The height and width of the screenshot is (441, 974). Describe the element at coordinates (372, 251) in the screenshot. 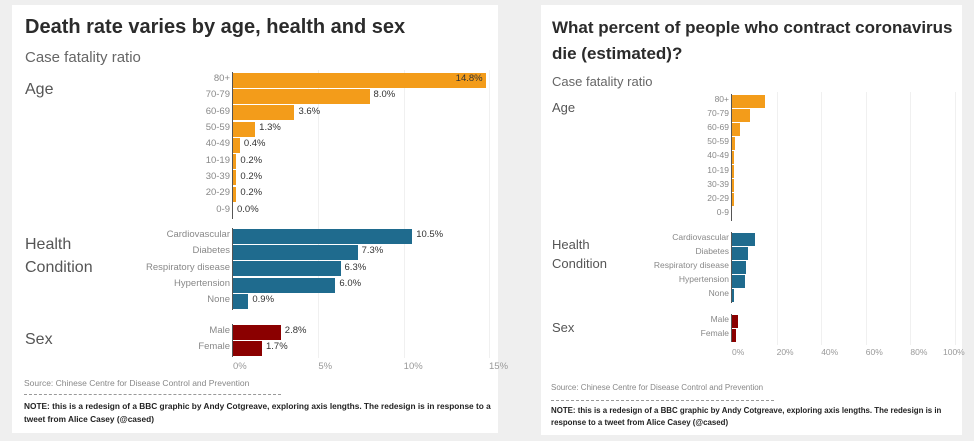

I see `data-label: 7.3%` at that location.